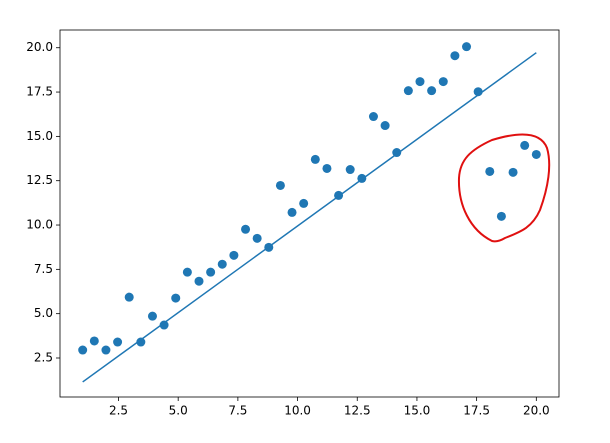 The width and height of the screenshot is (610, 443). I want to click on y-tick-label: 15.0, so click(39, 136).